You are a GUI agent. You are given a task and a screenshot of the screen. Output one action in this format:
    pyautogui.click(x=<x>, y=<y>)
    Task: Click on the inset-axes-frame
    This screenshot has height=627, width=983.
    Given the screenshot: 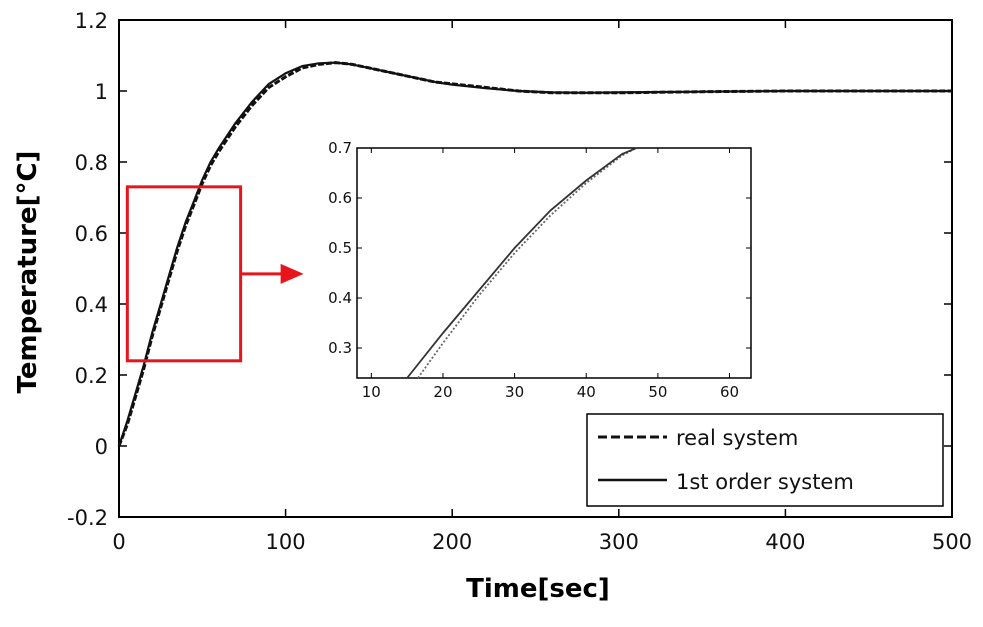 What is the action you would take?
    pyautogui.click(x=554, y=263)
    